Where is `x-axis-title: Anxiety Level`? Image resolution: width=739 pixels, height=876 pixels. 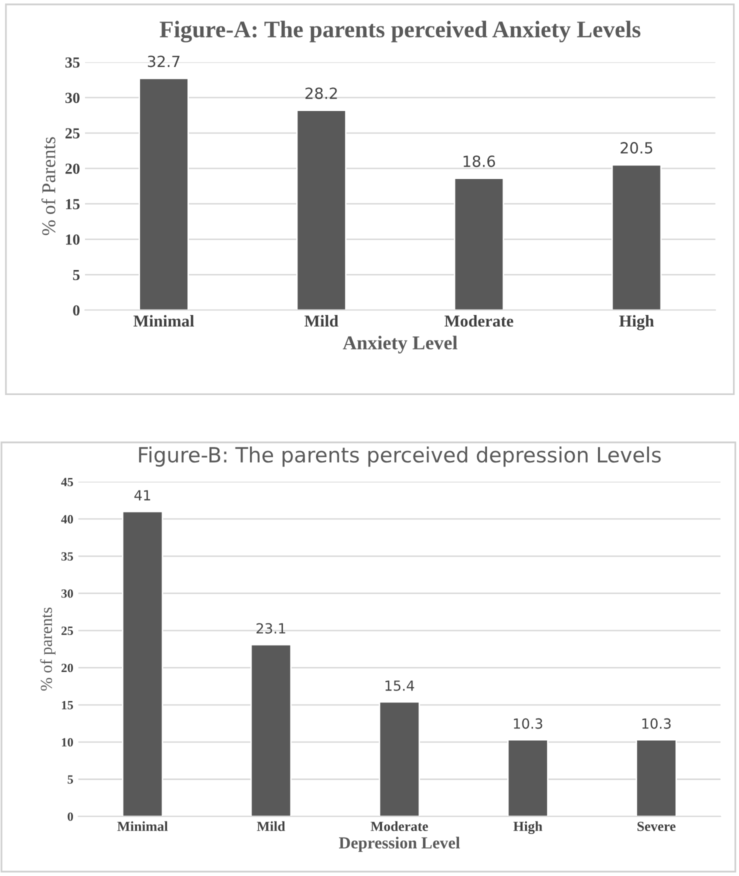 x-axis-title: Anxiety Level is located at coordinates (400, 345).